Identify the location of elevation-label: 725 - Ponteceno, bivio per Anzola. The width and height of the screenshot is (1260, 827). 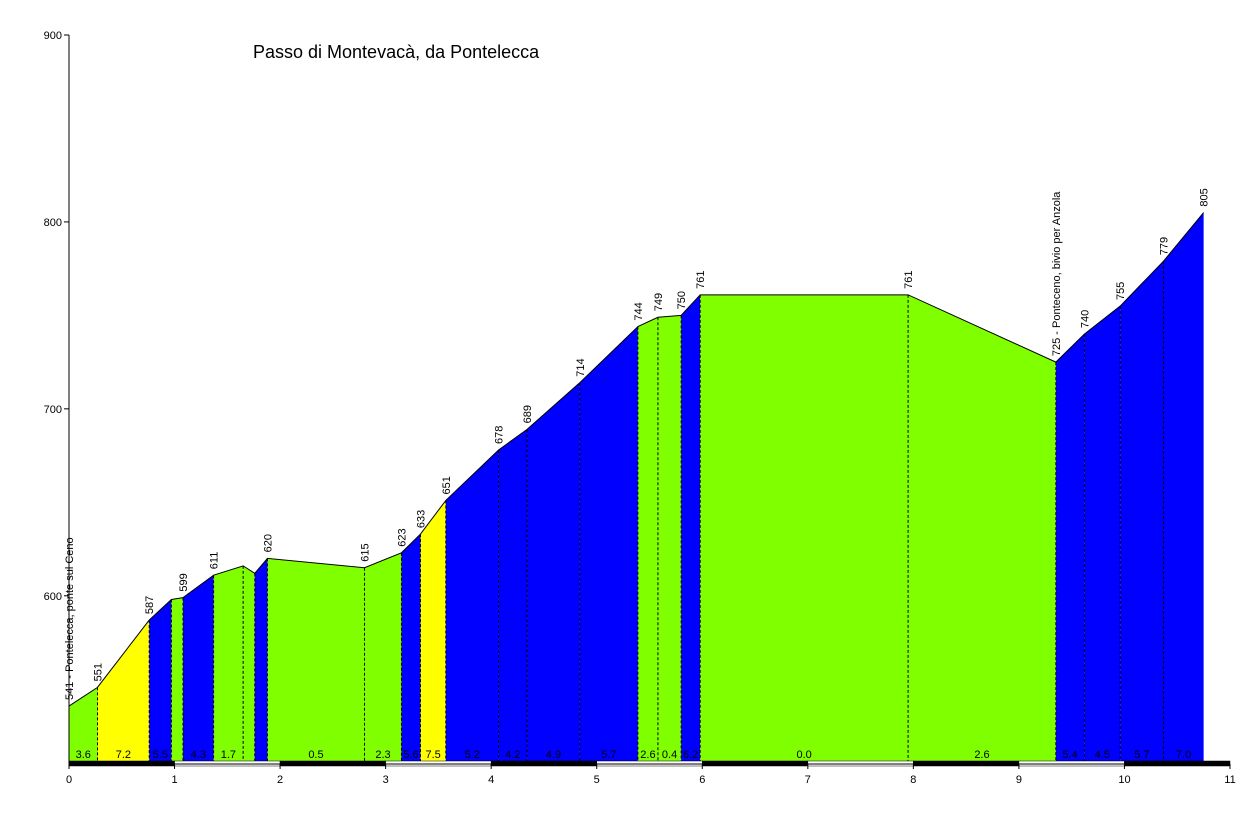
(1057, 273).